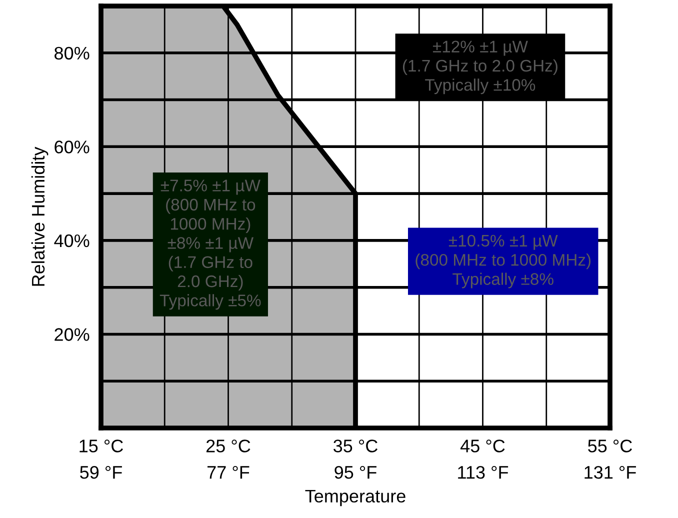 This screenshot has height=518, width=678. I want to click on annotation: ±10.5% ±1 µW (800 MHz to 1000 MHz) Typically ±8%, so click(503, 261).